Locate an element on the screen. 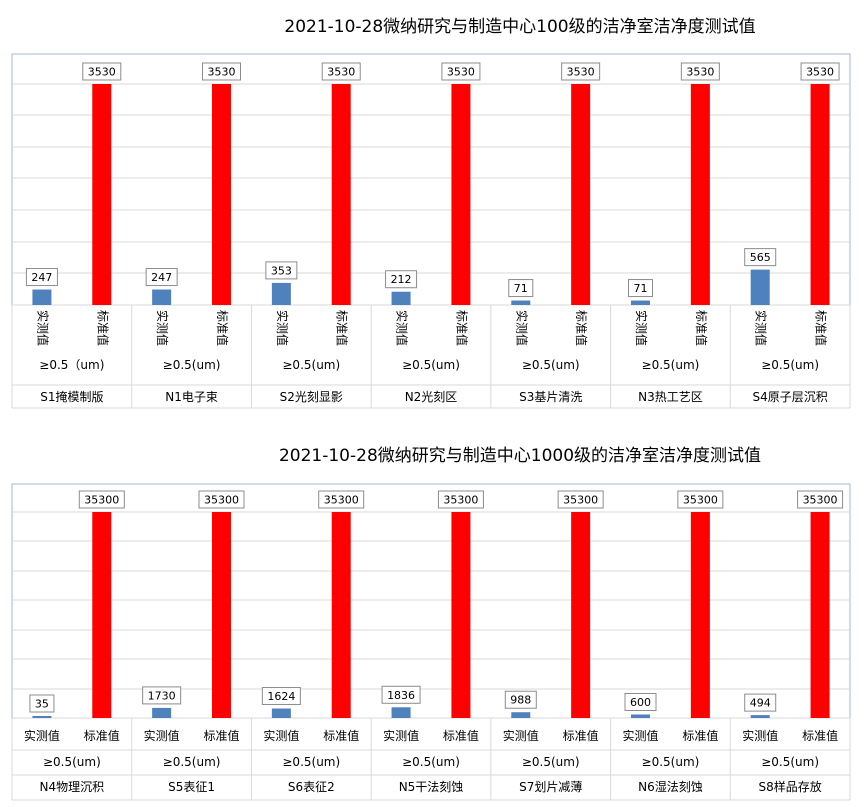 The image size is (864, 807). location-label: S1掩模制版 is located at coordinates (71, 397).